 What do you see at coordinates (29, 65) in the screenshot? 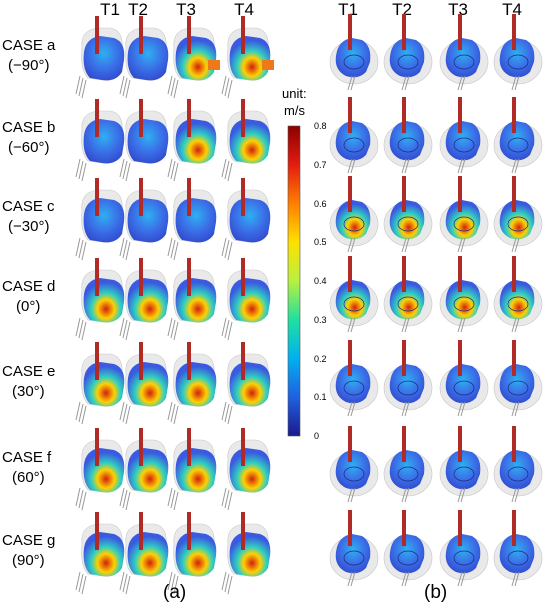
I see `case-angle: (−90°)` at bounding box center [29, 65].